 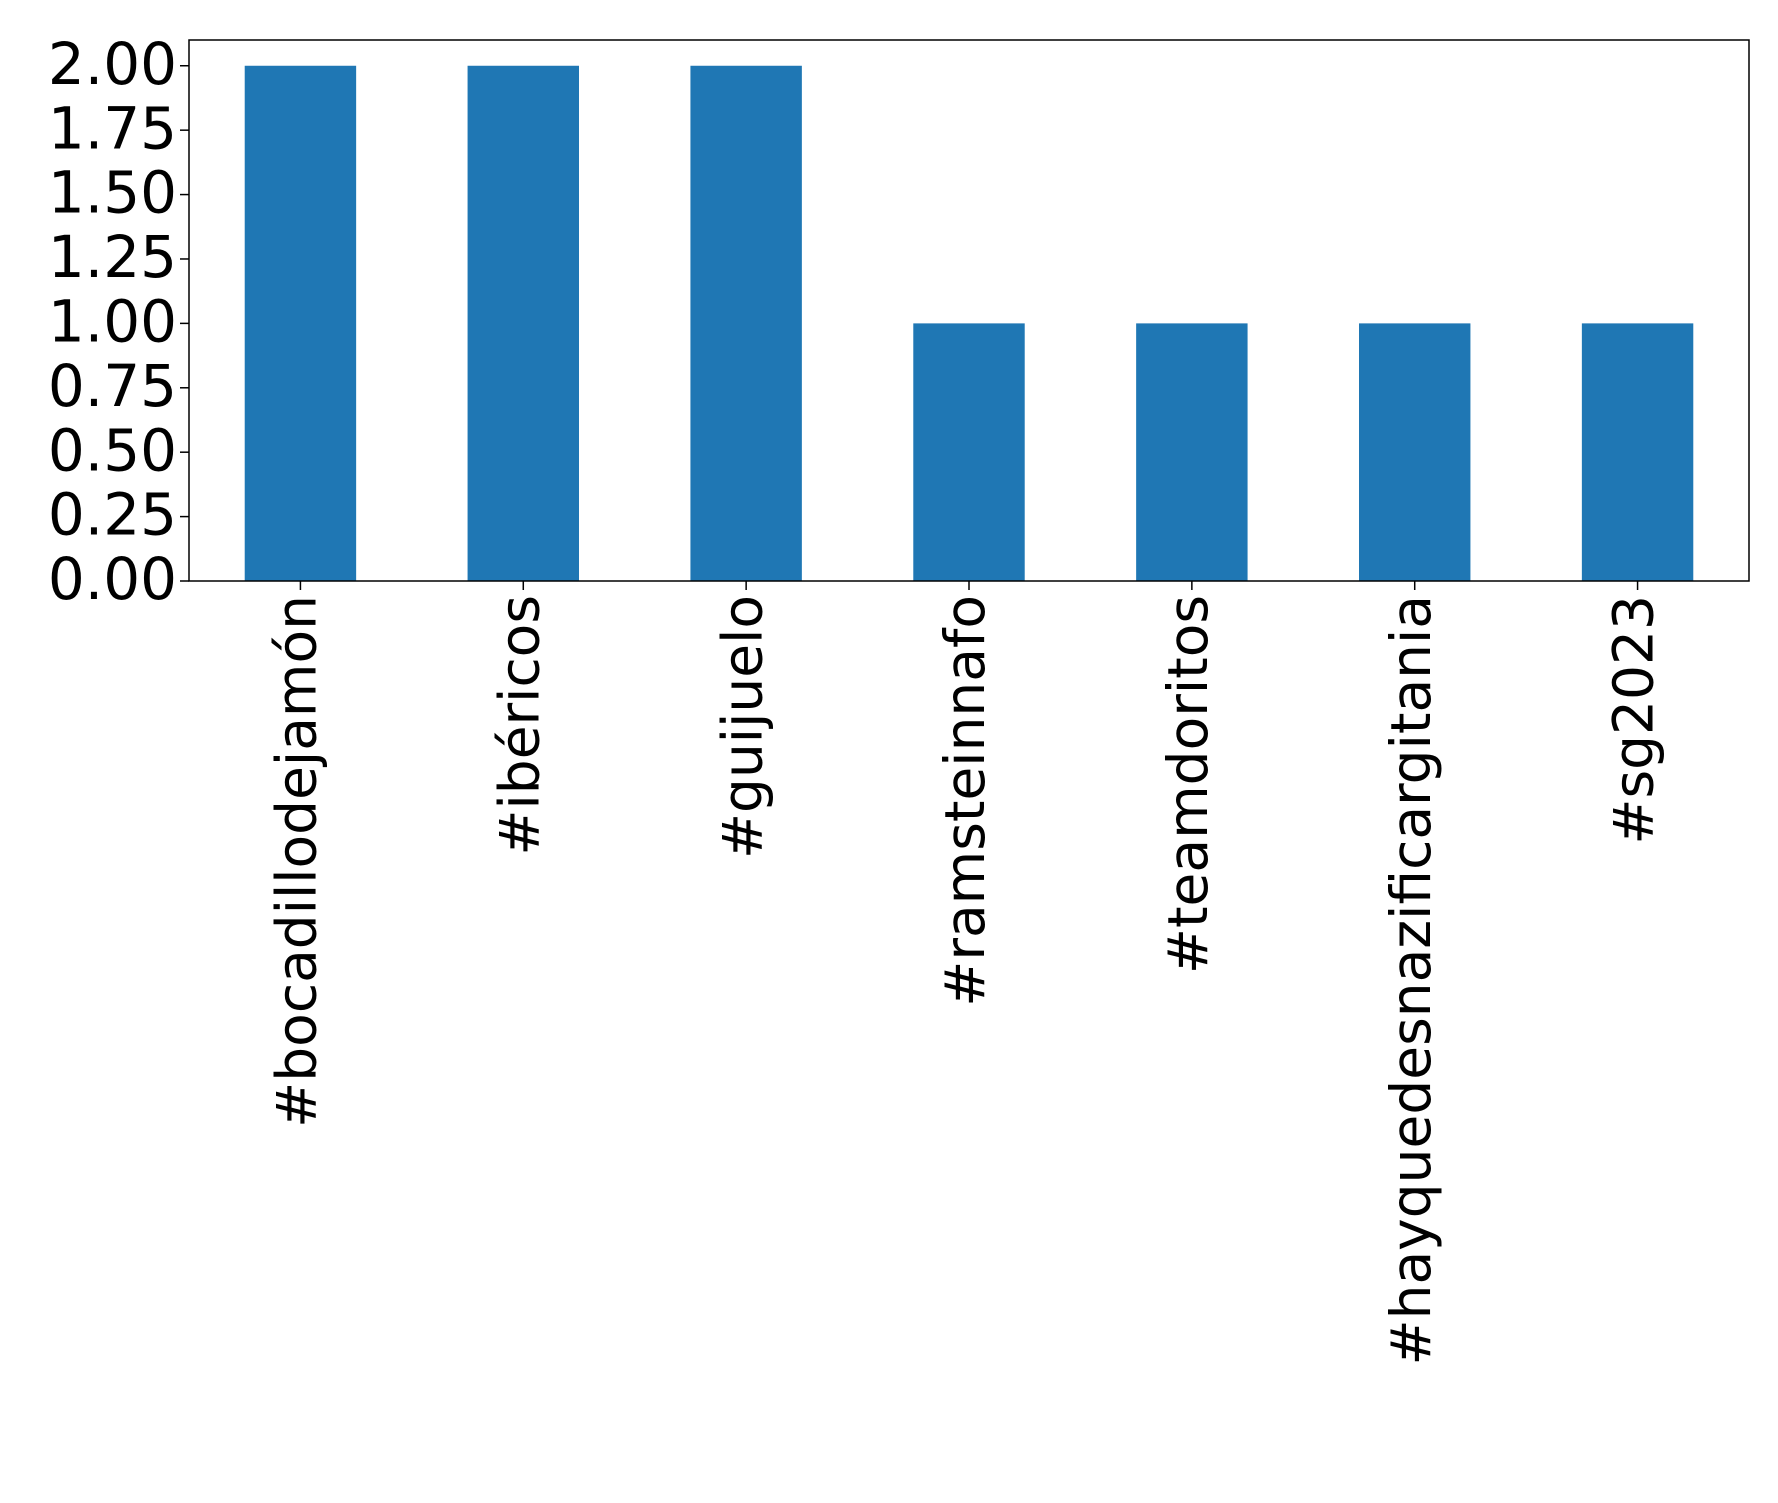 What do you see at coordinates (112, 128) in the screenshot?
I see `y-tick-label: 1.75` at bounding box center [112, 128].